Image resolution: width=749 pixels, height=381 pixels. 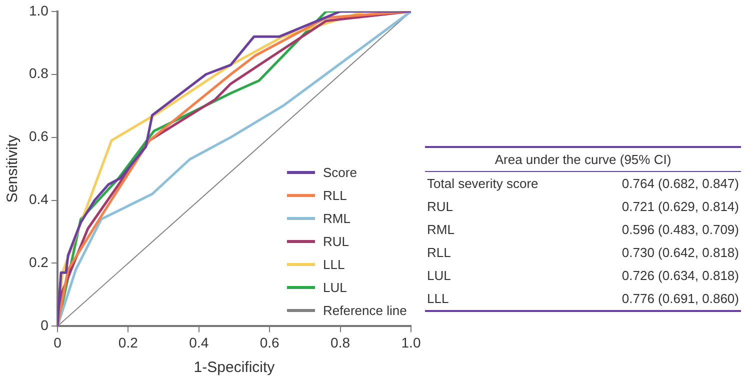 I want to click on text: 0.730 (0.642, 0.818), so click(x=680, y=253).